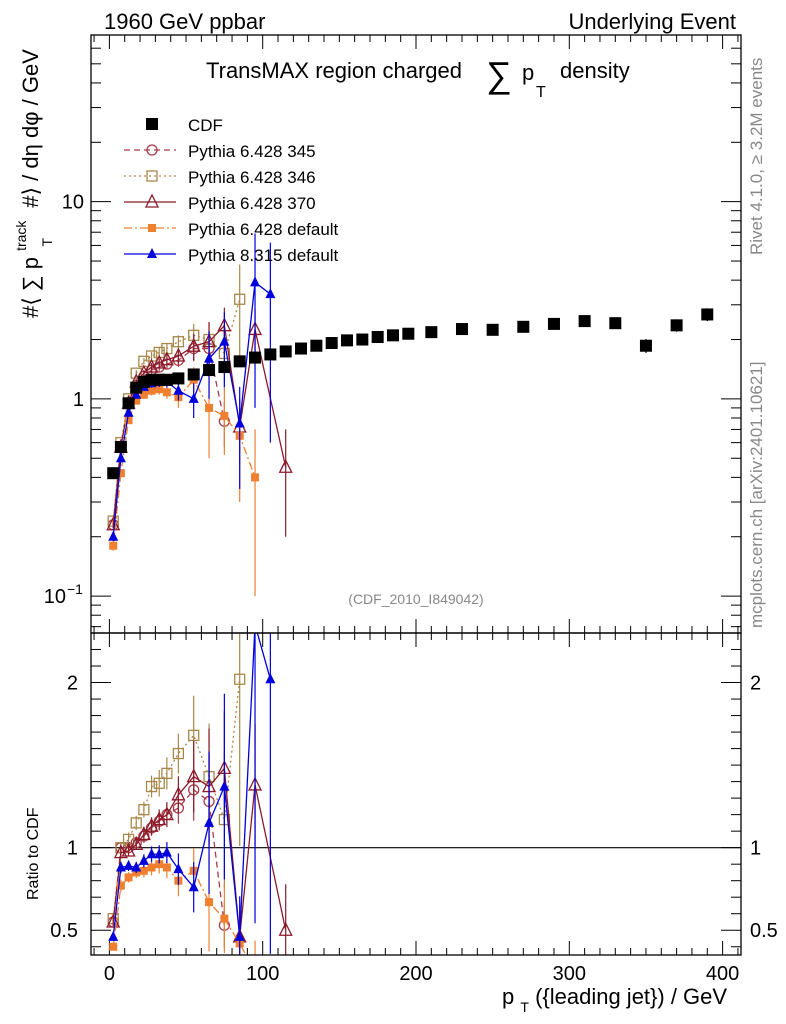 This screenshot has width=786, height=1024. I want to click on analysis-id: (CDF_2010_I849042), so click(415, 599).